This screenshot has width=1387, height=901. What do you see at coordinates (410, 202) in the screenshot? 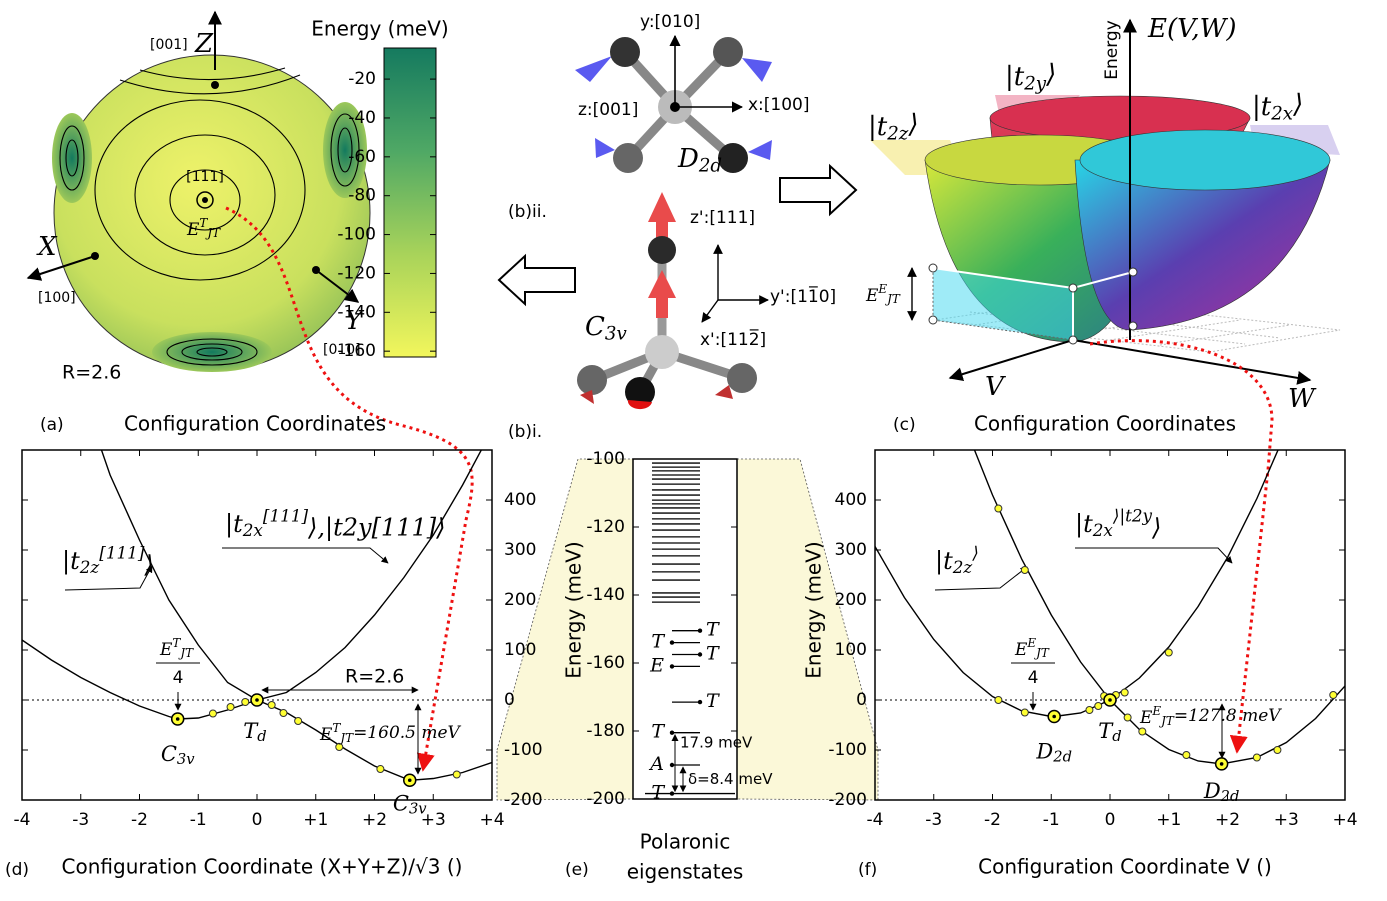
I see `colorbar` at bounding box center [410, 202].